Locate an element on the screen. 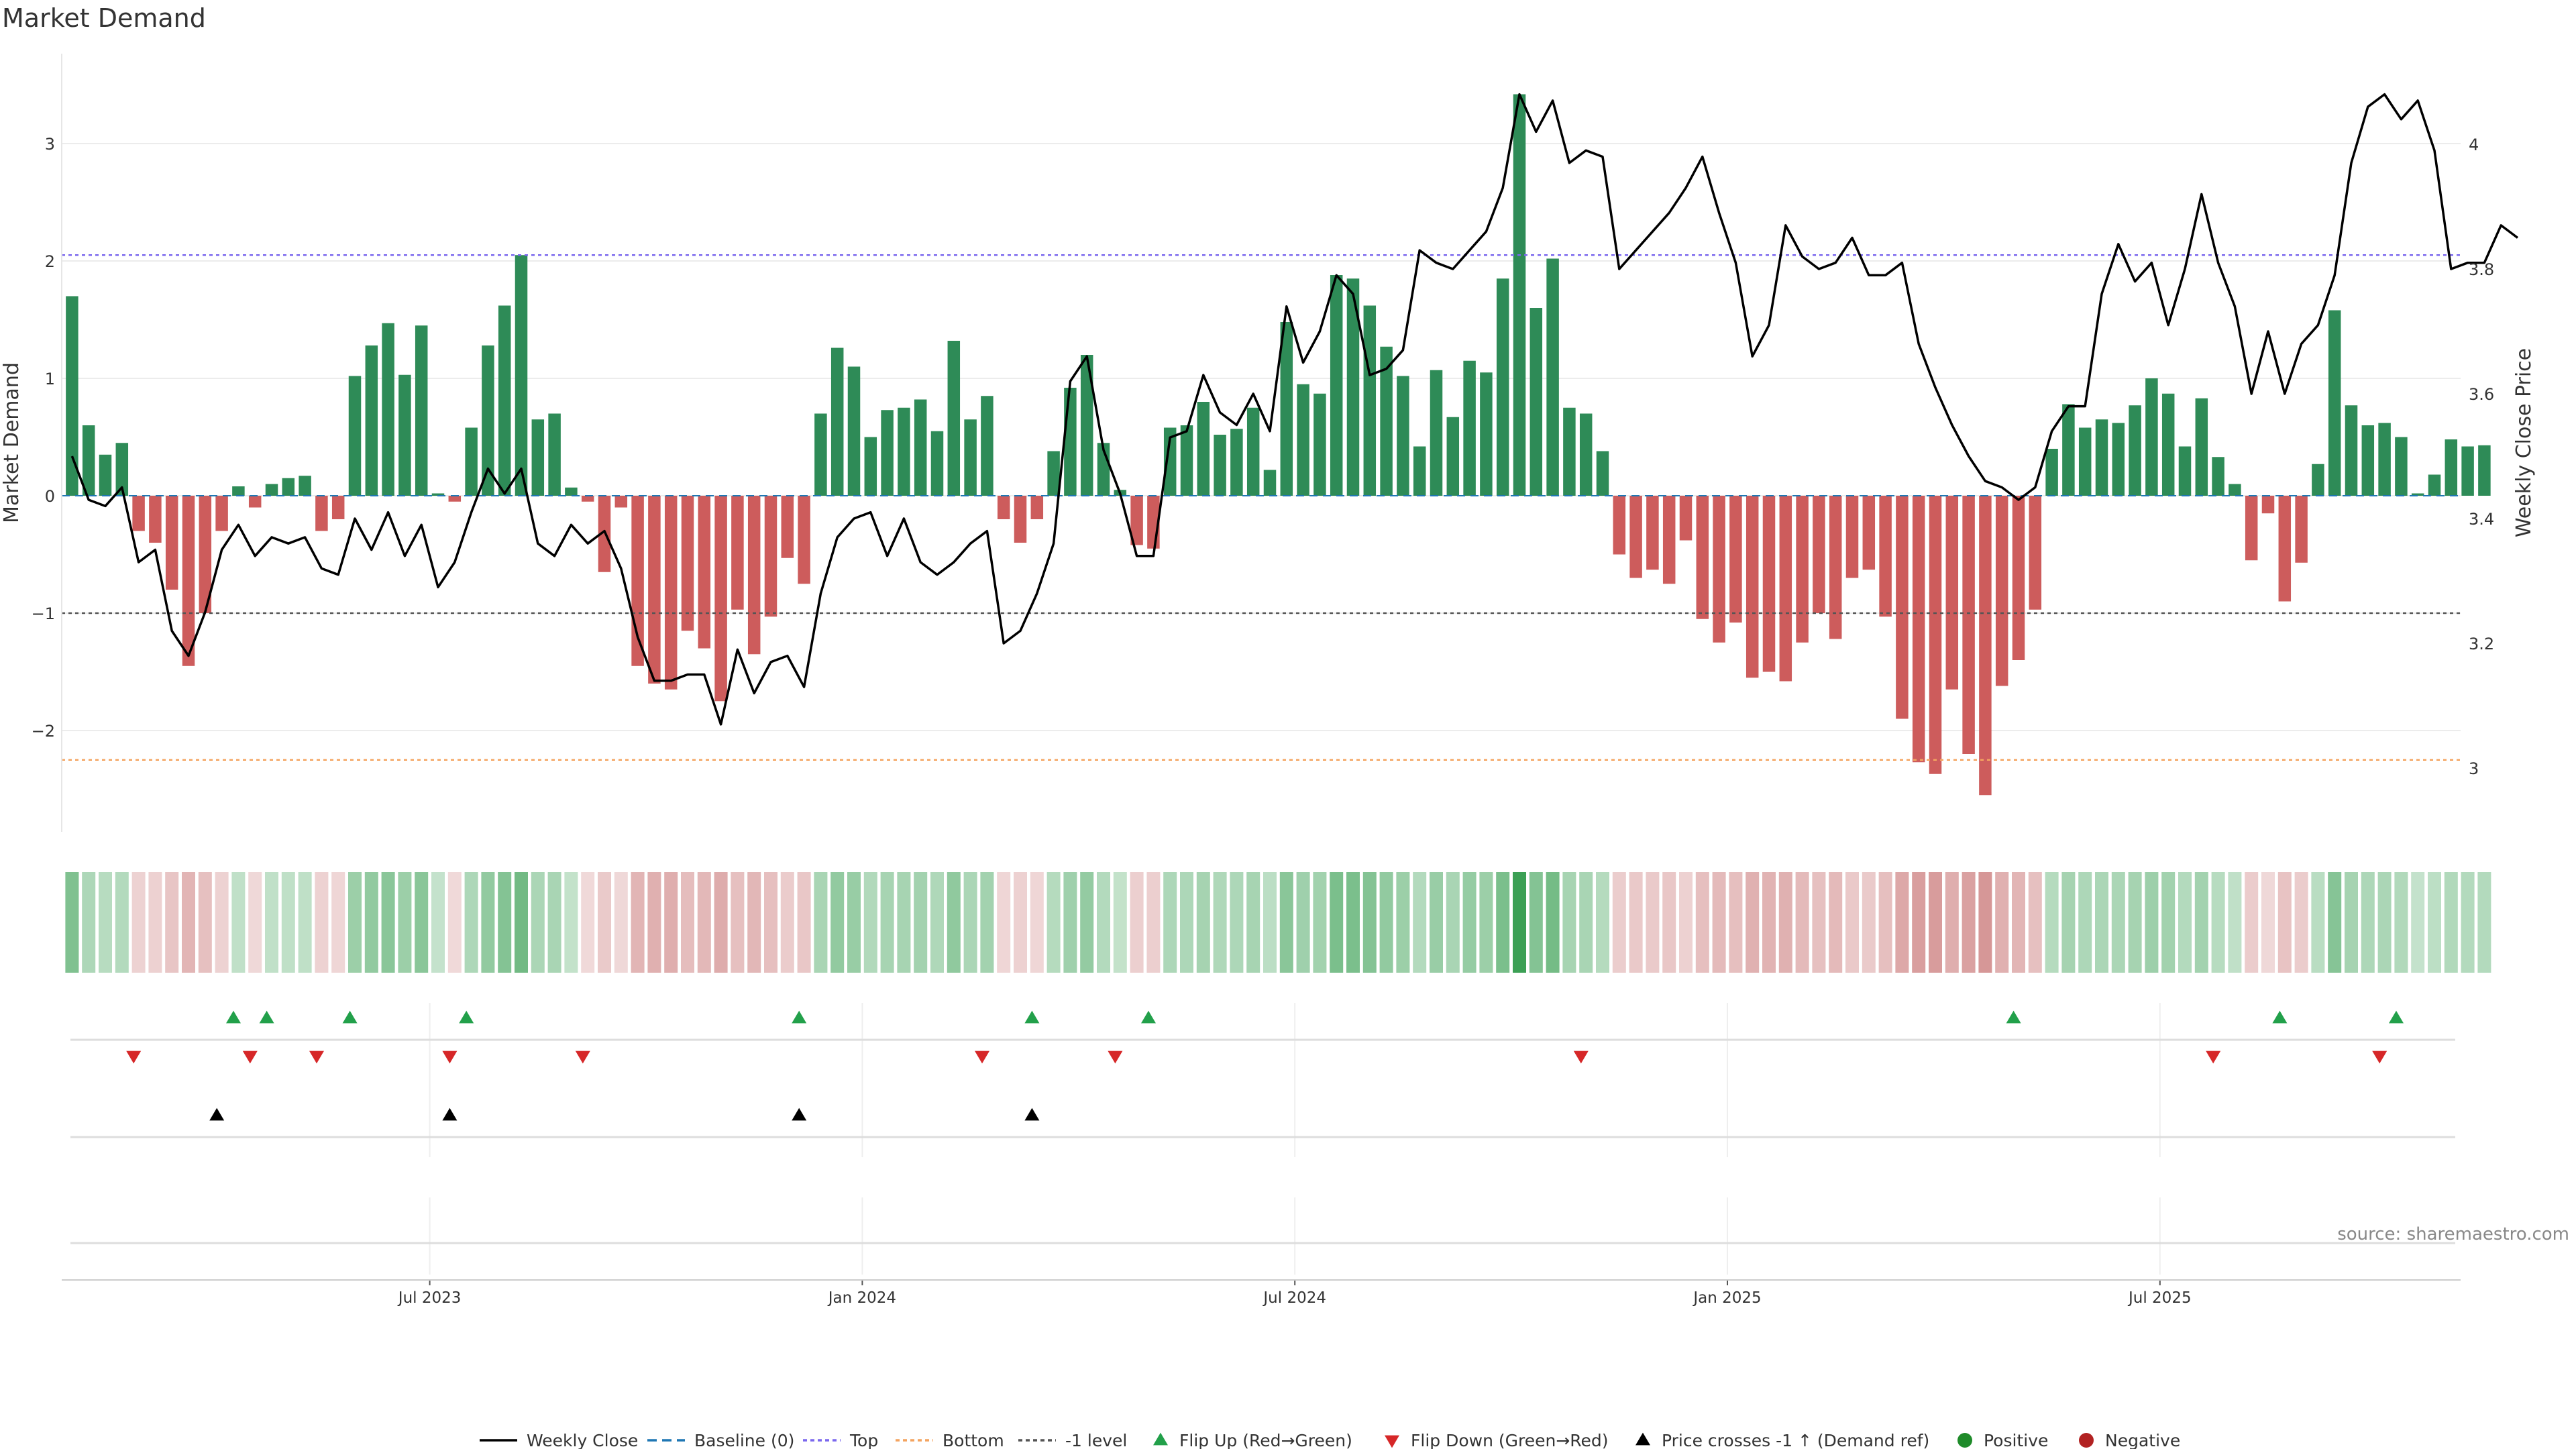 The height and width of the screenshot is (1449, 2576). flip-up-marker is located at coordinates (2280, 1017).